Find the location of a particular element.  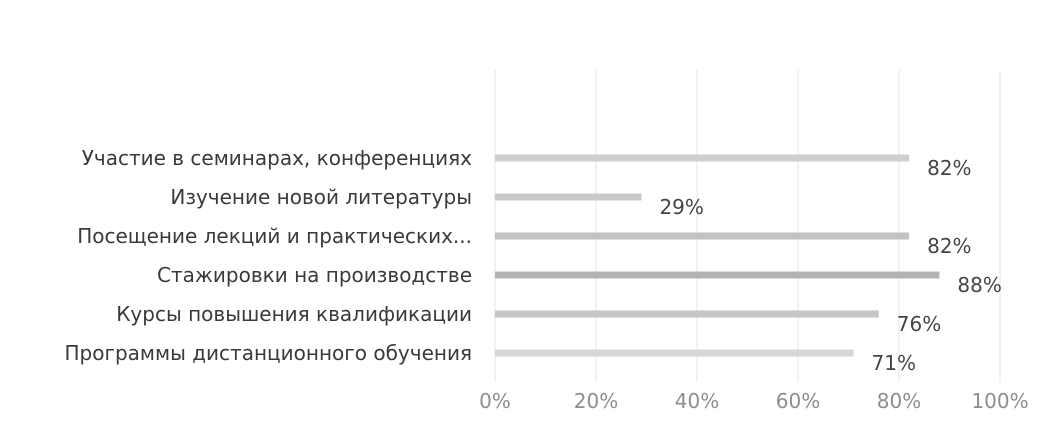

category-label: Участие в семинарах, конференциях is located at coordinates (277, 158).